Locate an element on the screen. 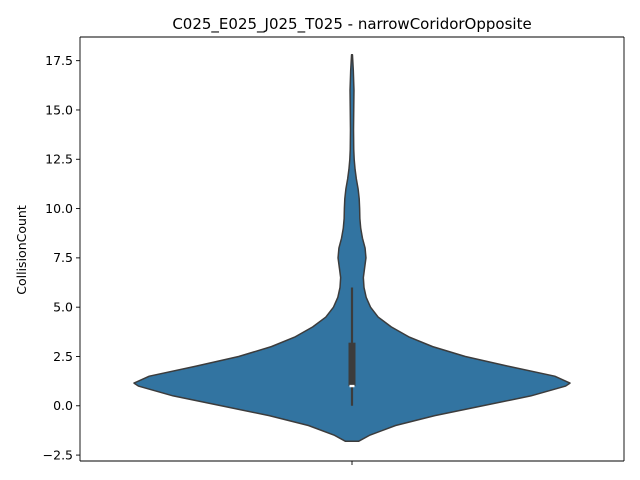 The image size is (640, 480). y-tick-label: 17.5 is located at coordinates (59, 60).